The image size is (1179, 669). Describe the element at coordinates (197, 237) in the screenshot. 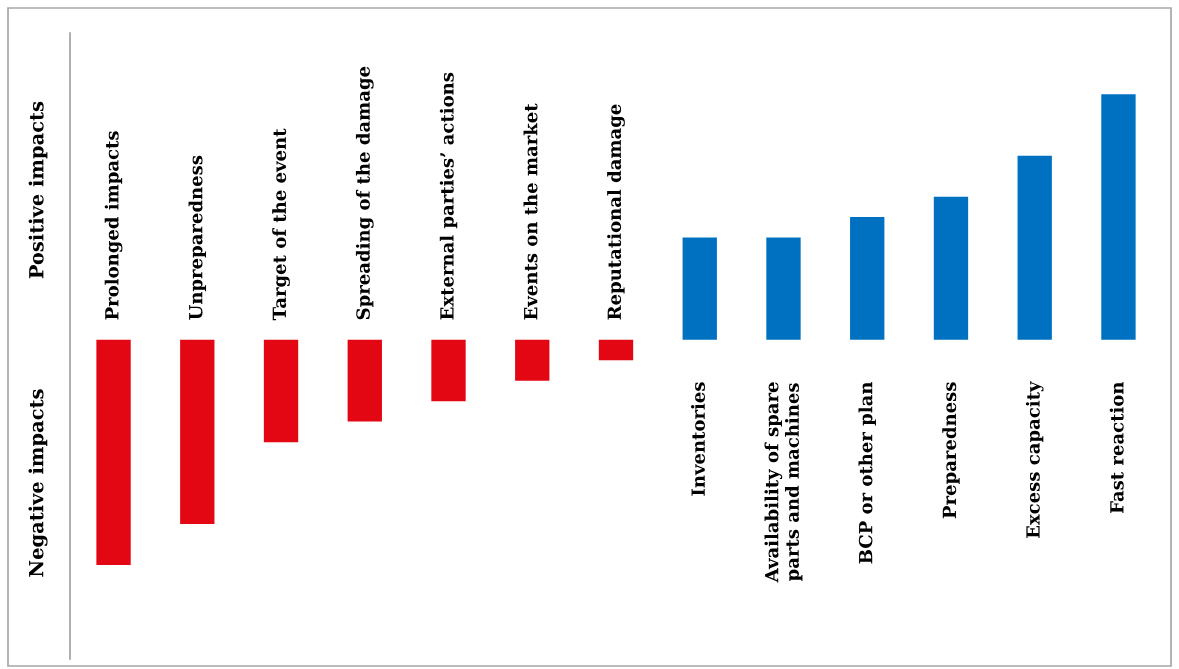

I see `x-tick-label: Unpreparedness` at that location.